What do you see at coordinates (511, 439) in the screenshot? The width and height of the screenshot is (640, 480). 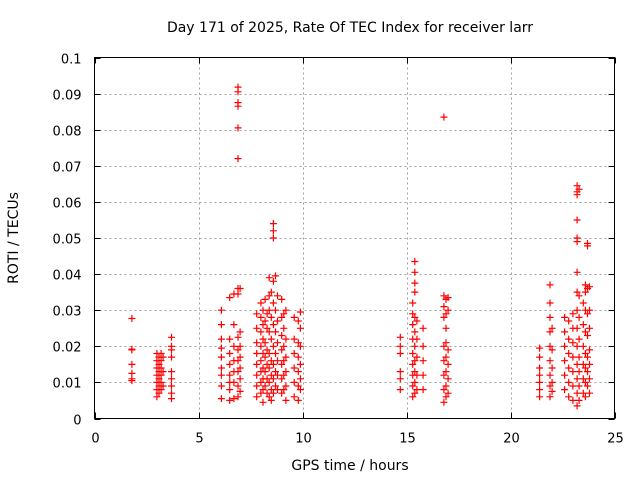 I see `x-tick-label: 20` at bounding box center [511, 439].